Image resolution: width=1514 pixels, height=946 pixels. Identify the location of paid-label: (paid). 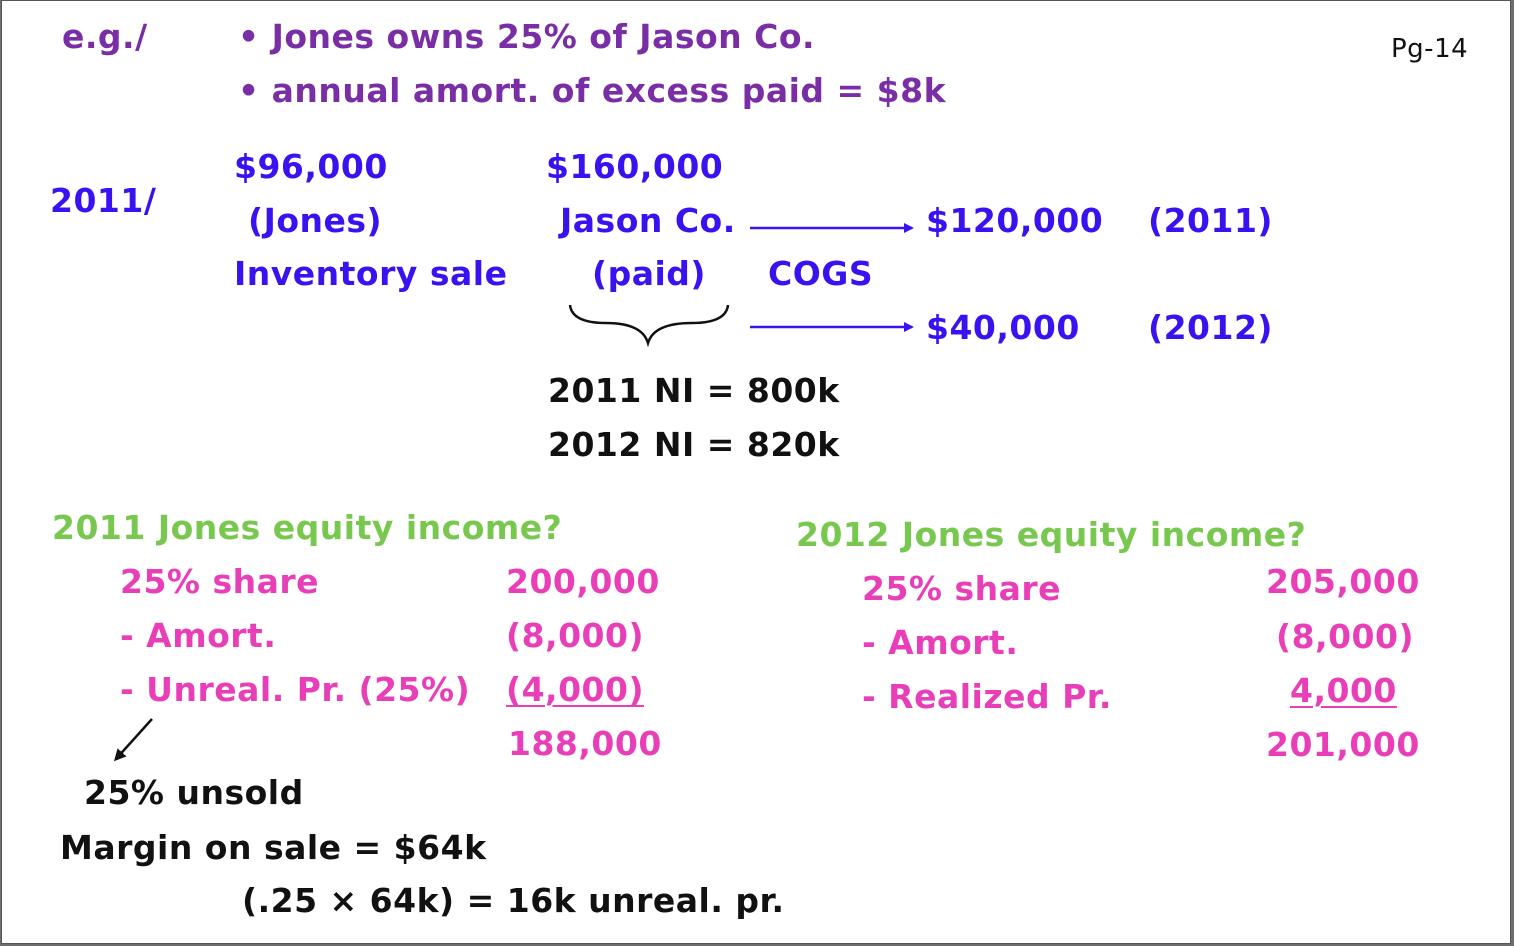
(649, 273).